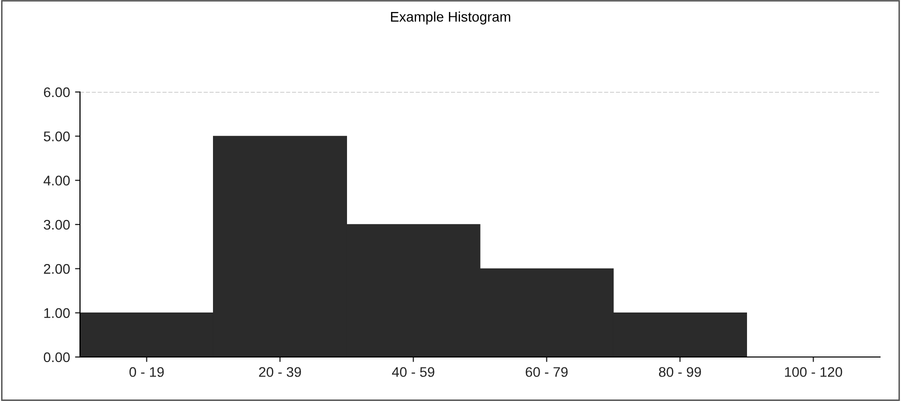  What do you see at coordinates (57, 137) in the screenshot?
I see `y-tick-label: 5.00` at bounding box center [57, 137].